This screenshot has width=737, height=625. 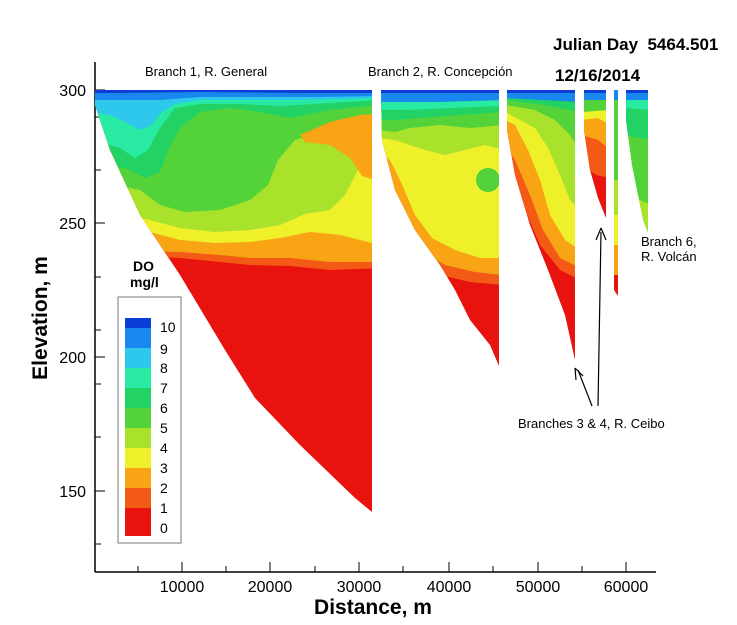 I want to click on y-ticks, so click(x=100, y=317).